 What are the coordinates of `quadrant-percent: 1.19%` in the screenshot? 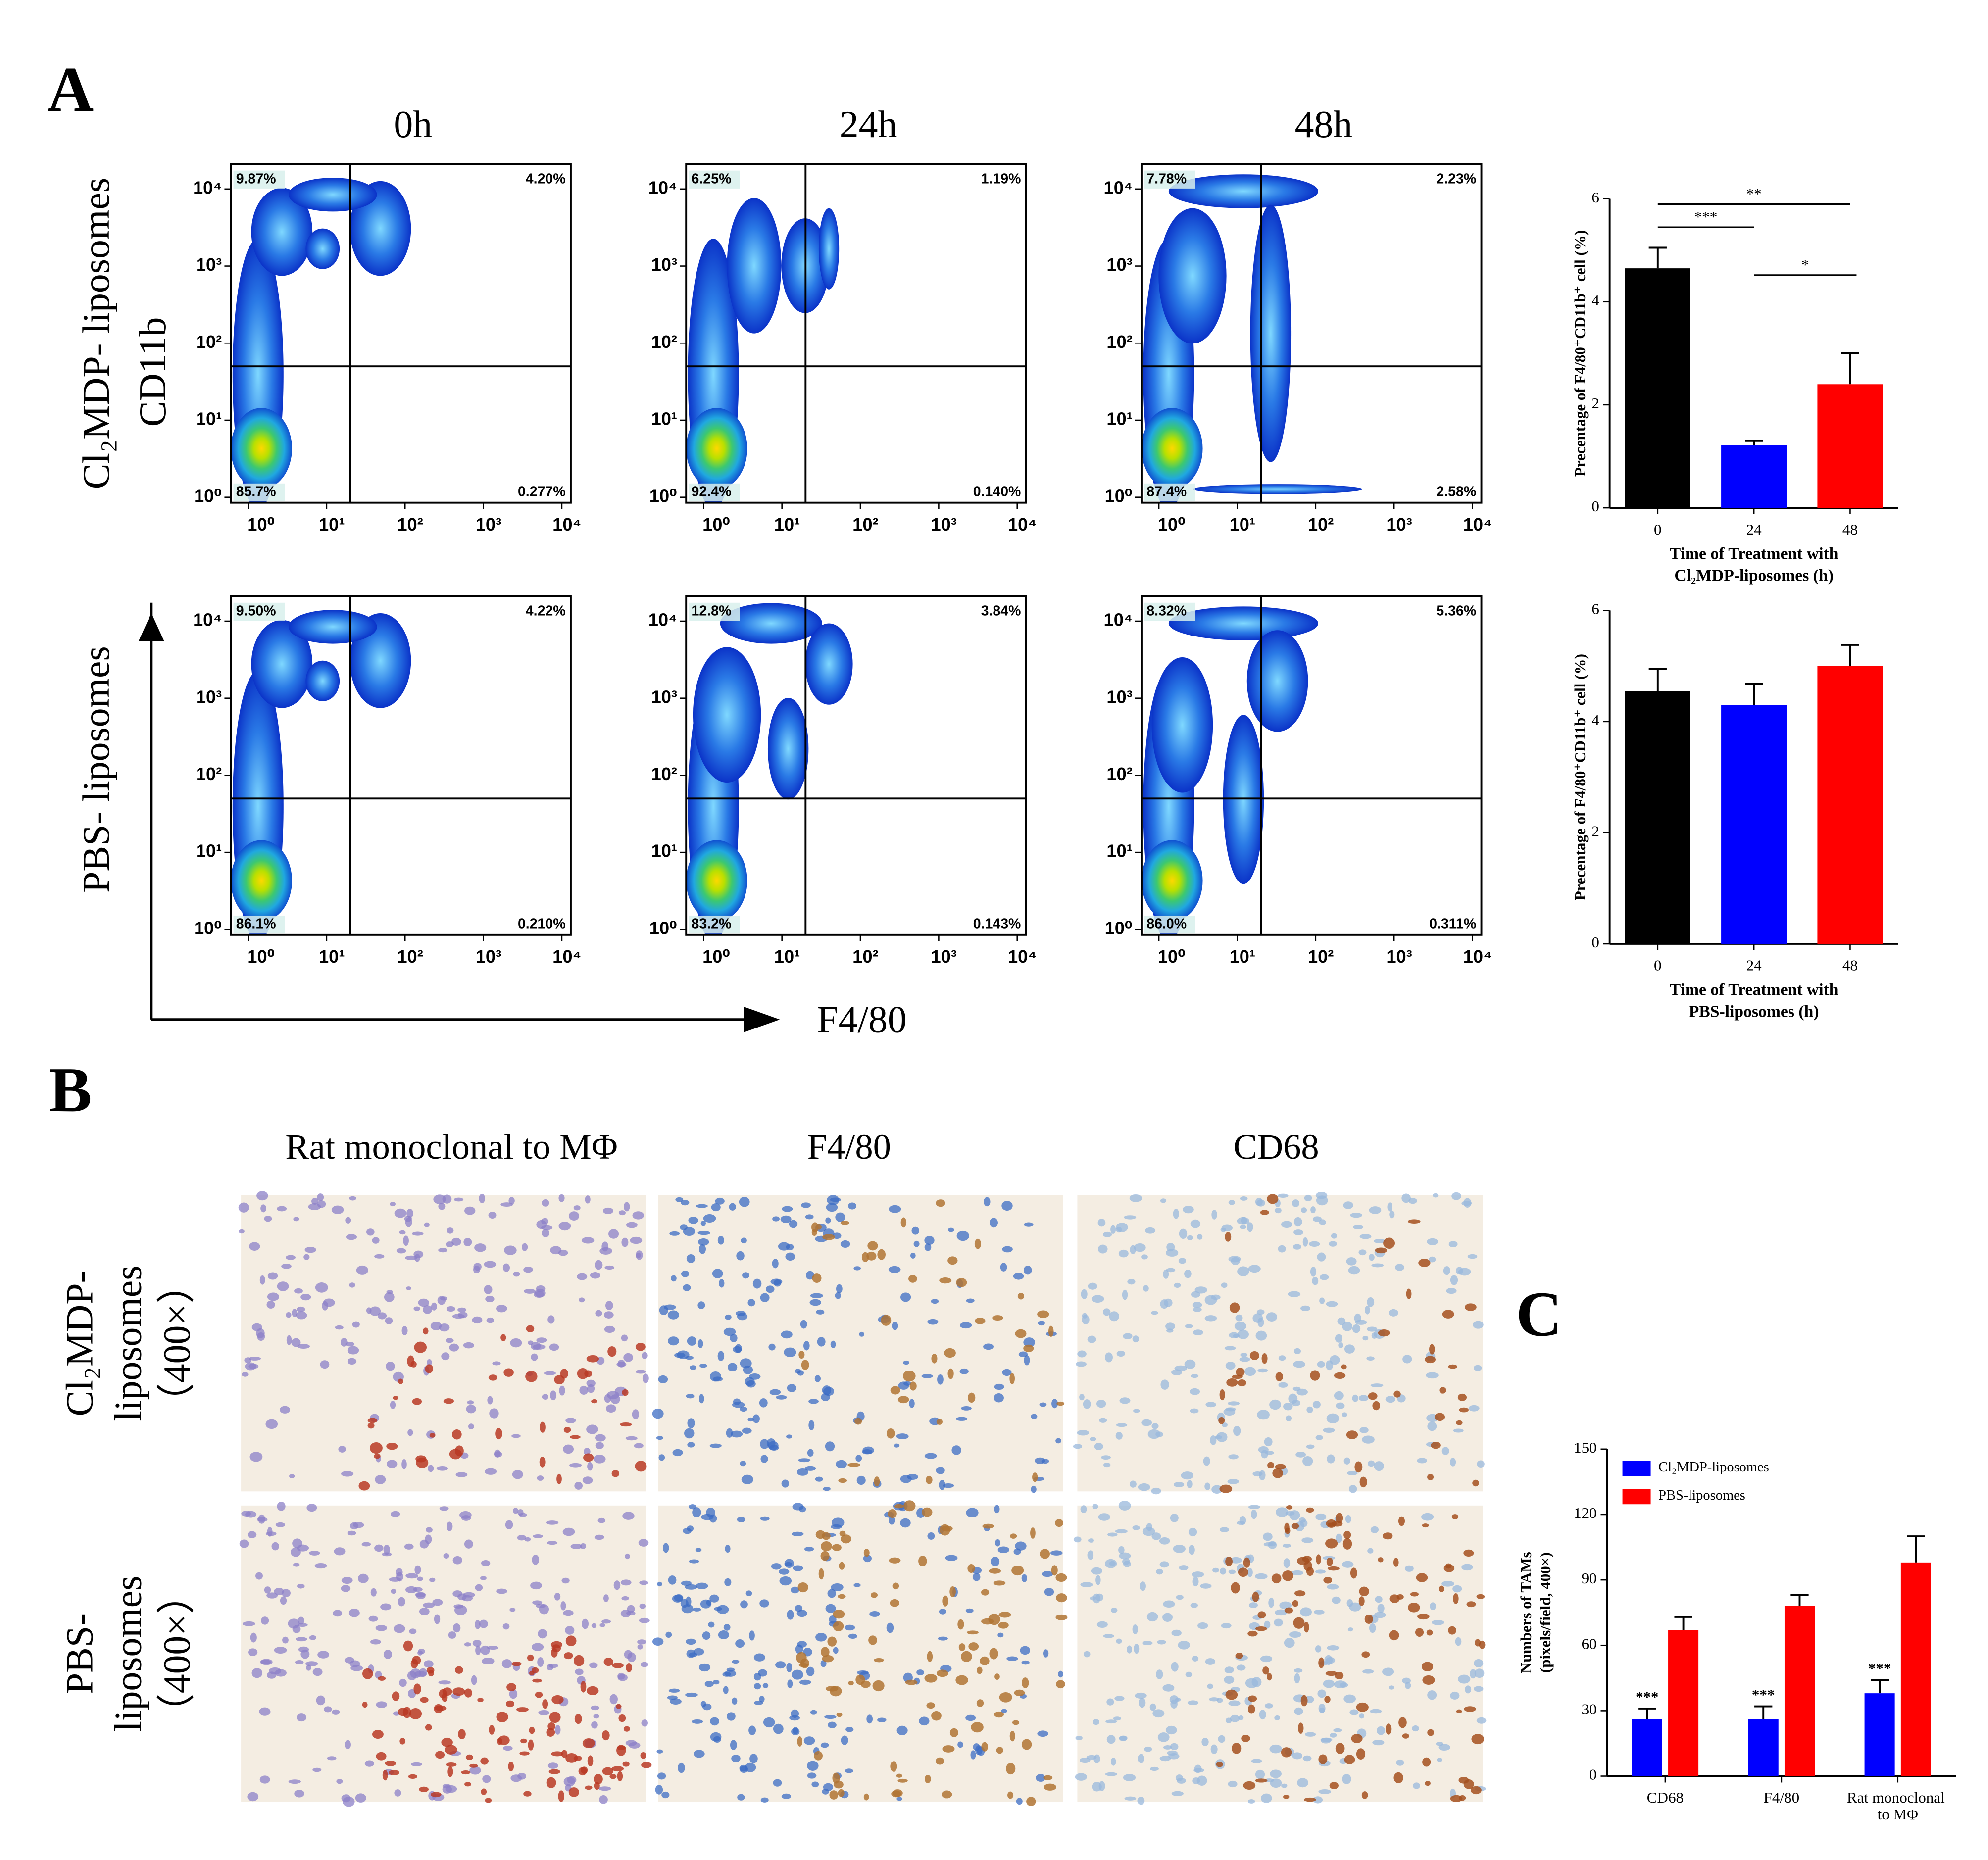 It's located at (1001, 179).